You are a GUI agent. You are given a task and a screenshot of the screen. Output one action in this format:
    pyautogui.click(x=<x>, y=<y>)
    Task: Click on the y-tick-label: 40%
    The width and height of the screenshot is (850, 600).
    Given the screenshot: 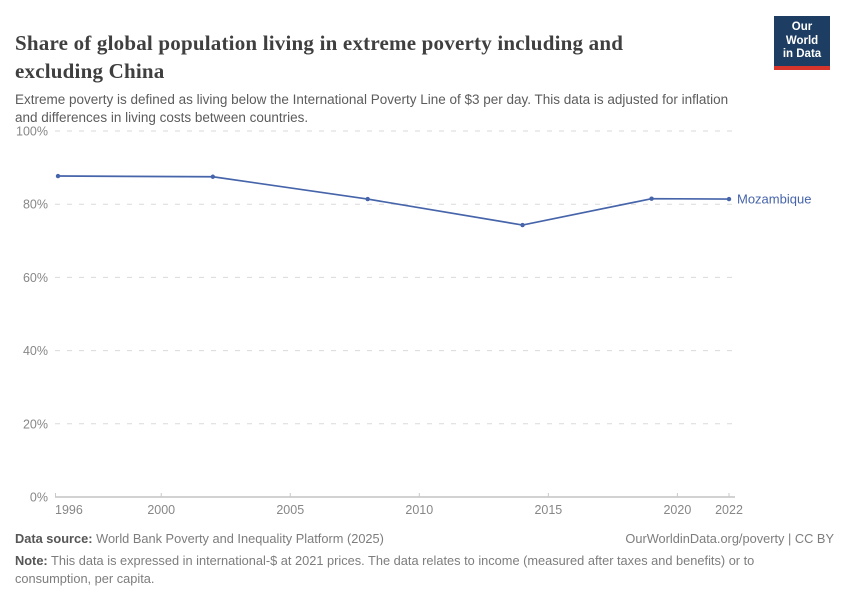 What is the action you would take?
    pyautogui.click(x=35, y=351)
    